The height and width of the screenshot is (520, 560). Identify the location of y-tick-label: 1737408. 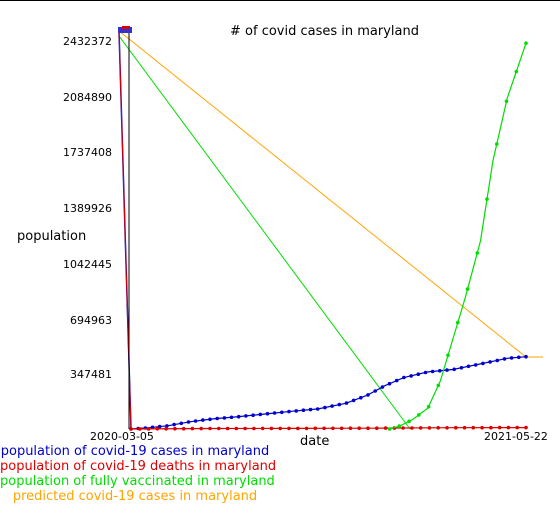
(87, 152).